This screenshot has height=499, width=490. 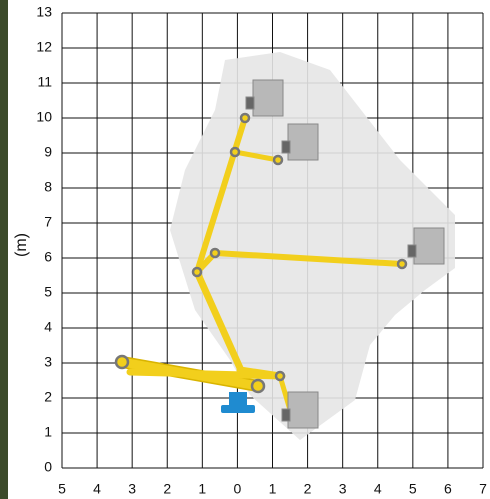 What do you see at coordinates (44, 12) in the screenshot?
I see `y-tick-label: 13` at bounding box center [44, 12].